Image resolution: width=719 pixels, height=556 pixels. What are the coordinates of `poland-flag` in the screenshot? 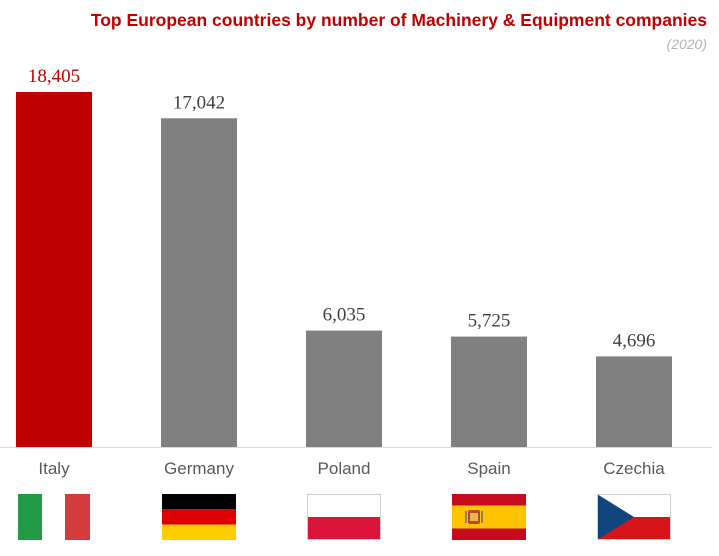 It's located at (344, 517).